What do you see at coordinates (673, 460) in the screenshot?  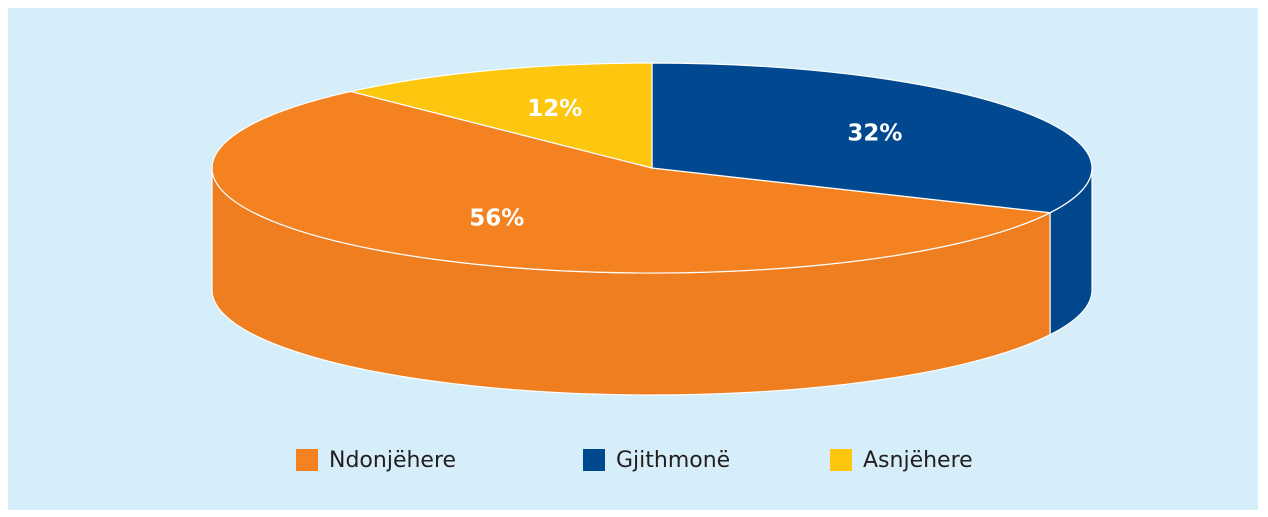 I see `legend-label: Gjithmonë` at bounding box center [673, 460].